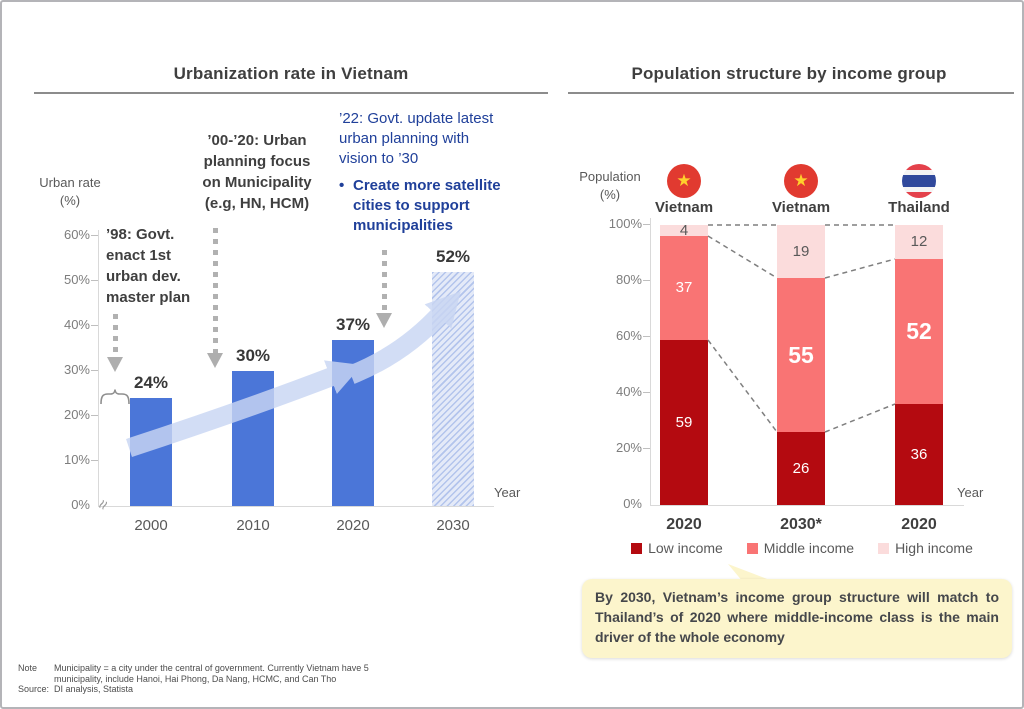 The width and height of the screenshot is (1024, 709). Describe the element at coordinates (296, 506) in the screenshot. I see `left-x-axis` at that location.